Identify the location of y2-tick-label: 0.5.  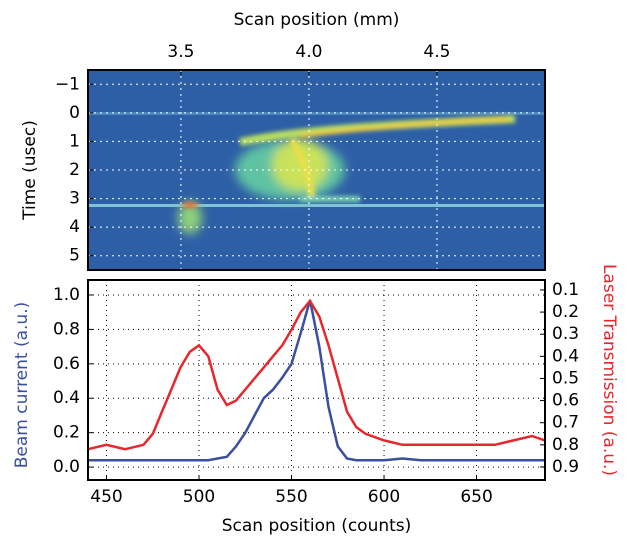
(565, 378).